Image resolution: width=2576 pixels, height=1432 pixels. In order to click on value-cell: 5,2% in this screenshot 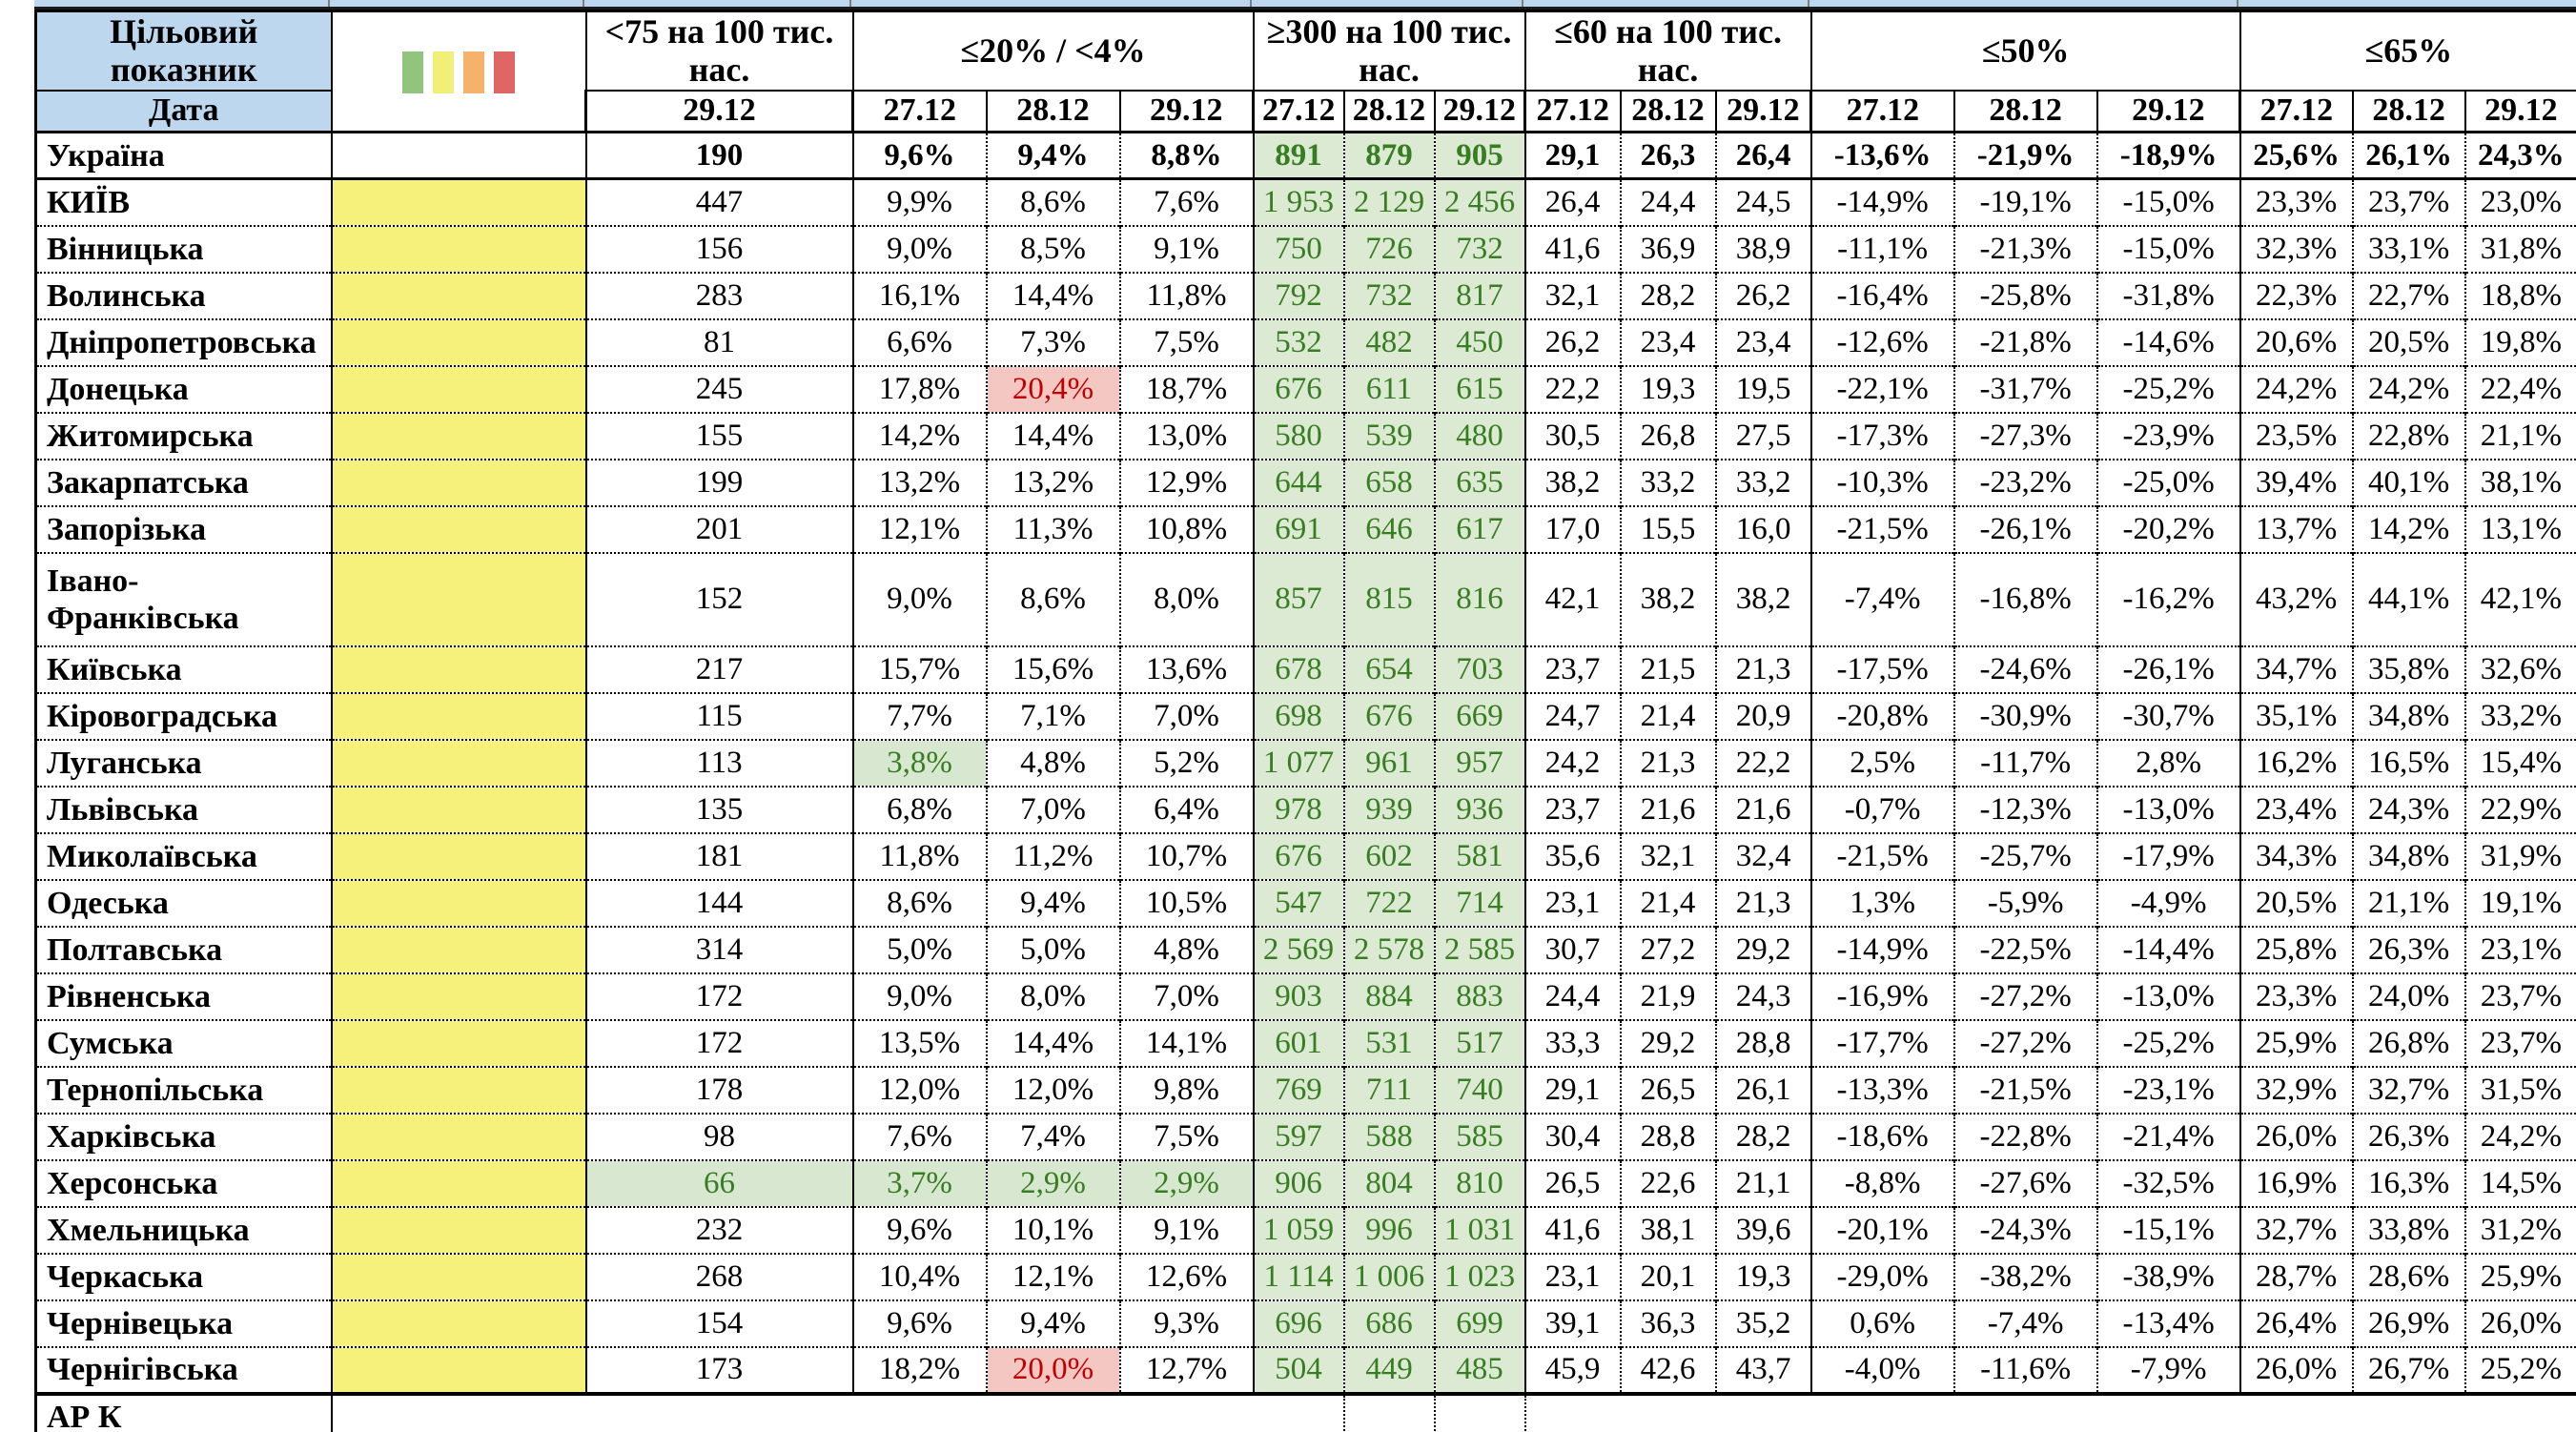, I will do `click(1186, 763)`.